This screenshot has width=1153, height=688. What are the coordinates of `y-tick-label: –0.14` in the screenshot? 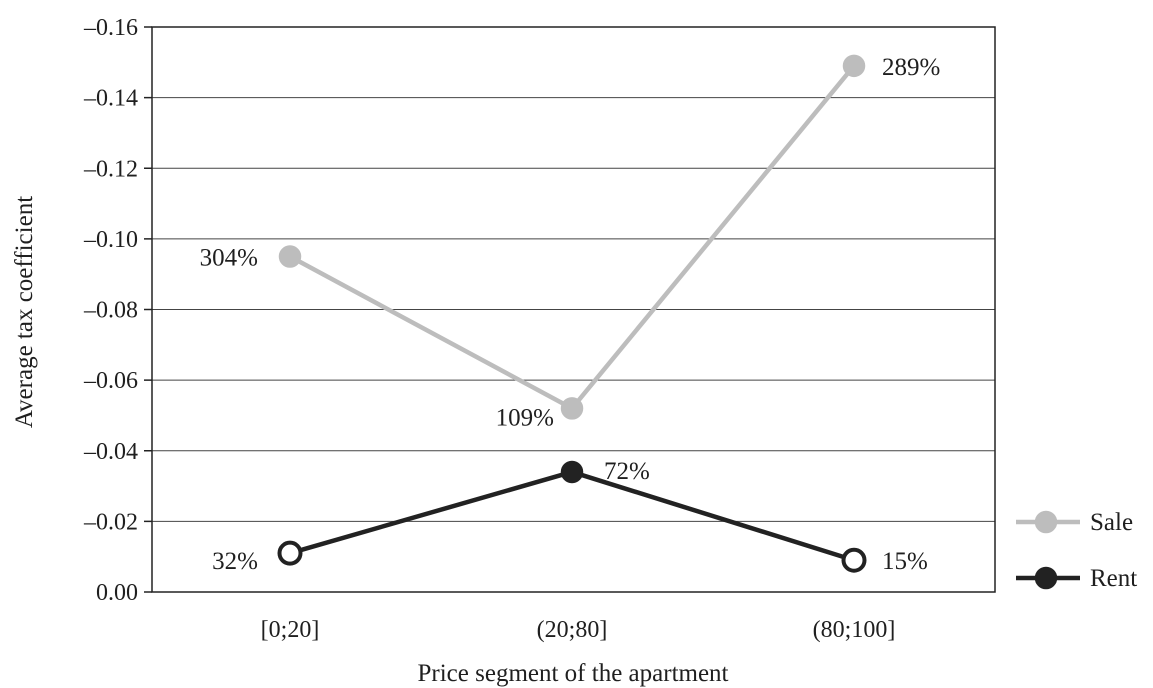 It's located at (110, 99).